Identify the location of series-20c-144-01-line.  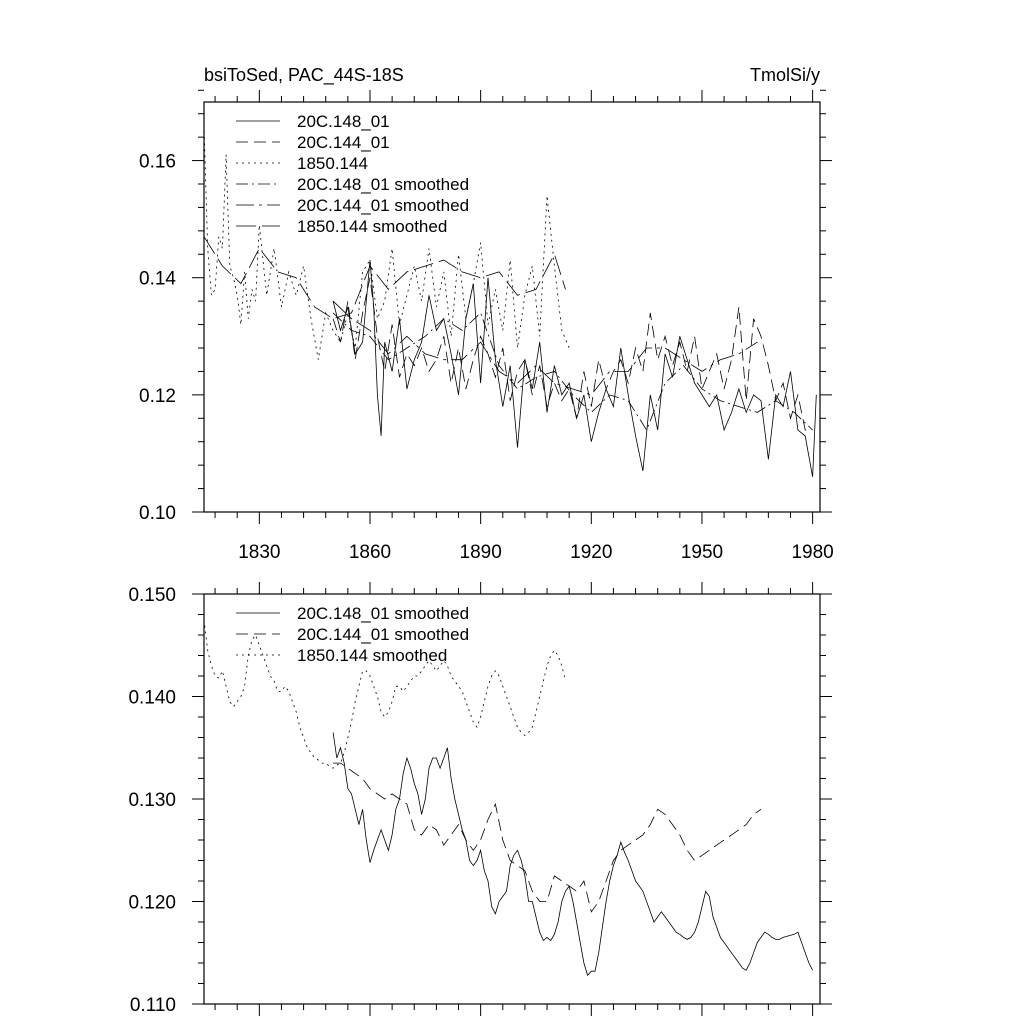
(572, 354).